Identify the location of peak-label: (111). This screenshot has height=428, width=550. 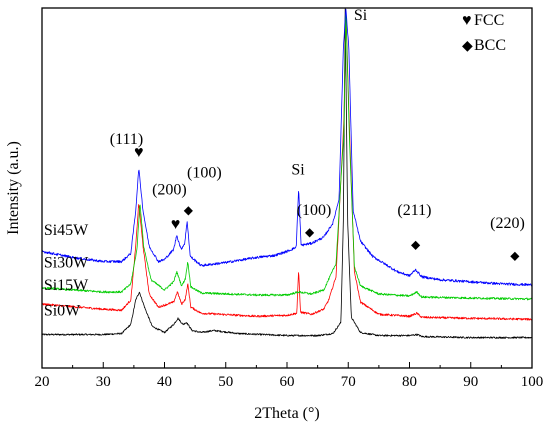
(126, 139).